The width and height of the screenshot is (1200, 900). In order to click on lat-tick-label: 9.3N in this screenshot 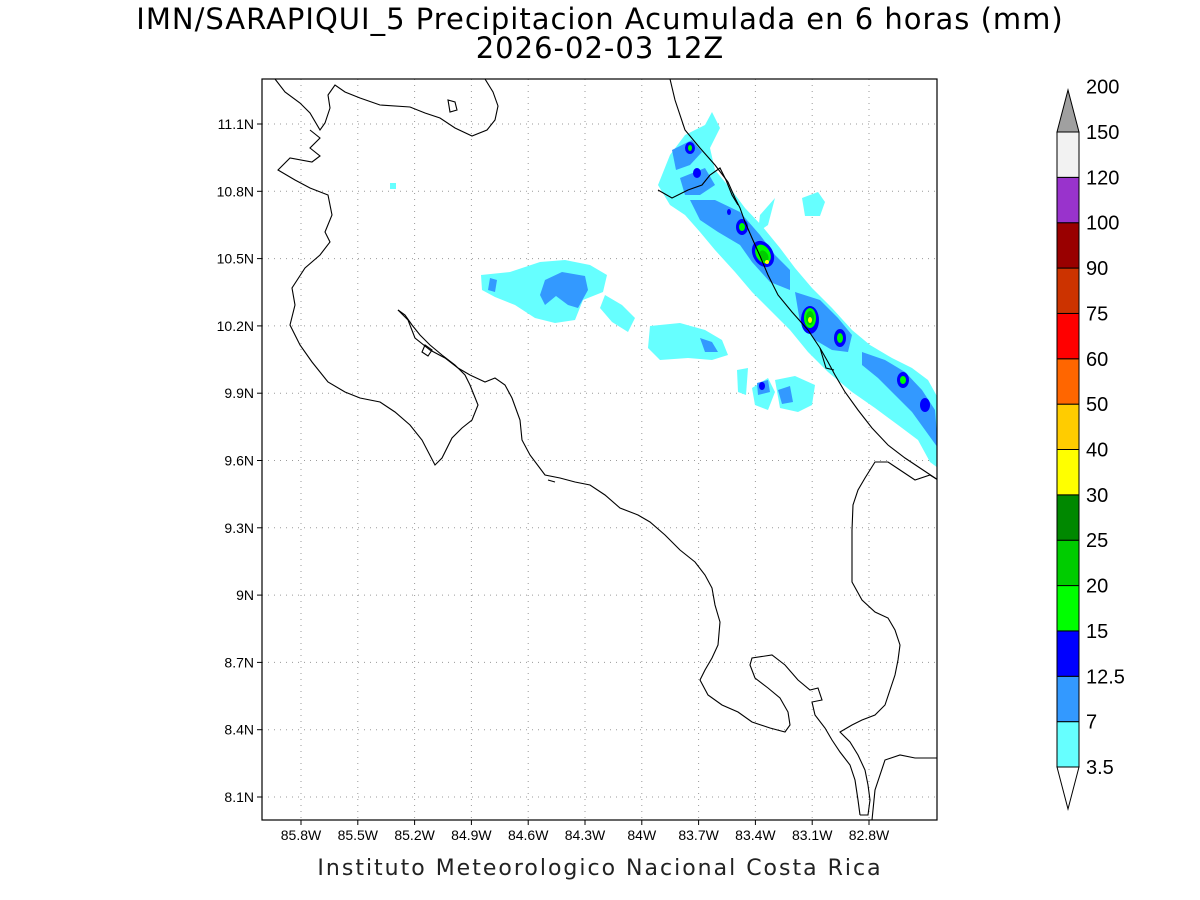, I will do `click(239, 528)`.